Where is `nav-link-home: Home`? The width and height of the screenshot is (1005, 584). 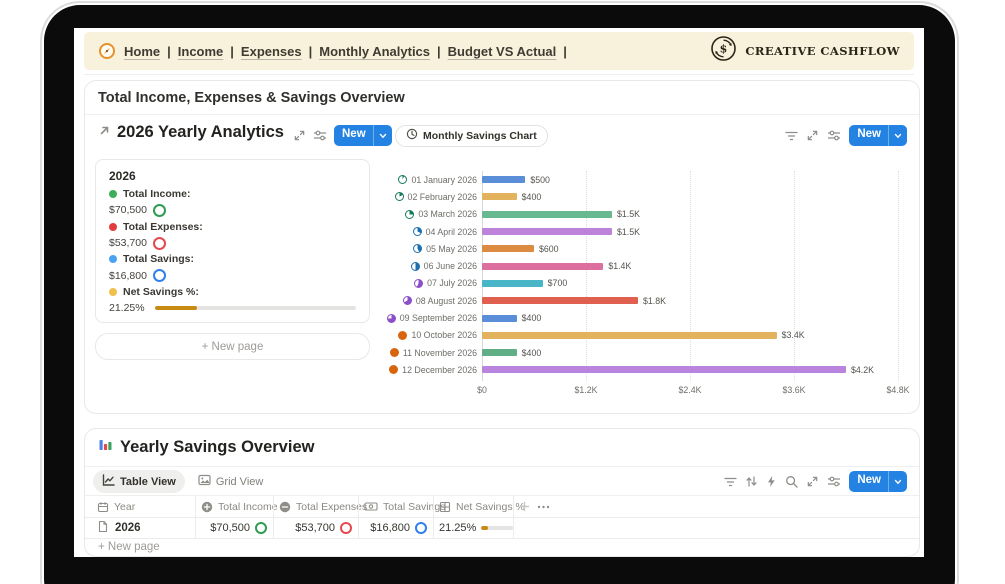
nav-link-home: Home is located at coordinates (142, 51).